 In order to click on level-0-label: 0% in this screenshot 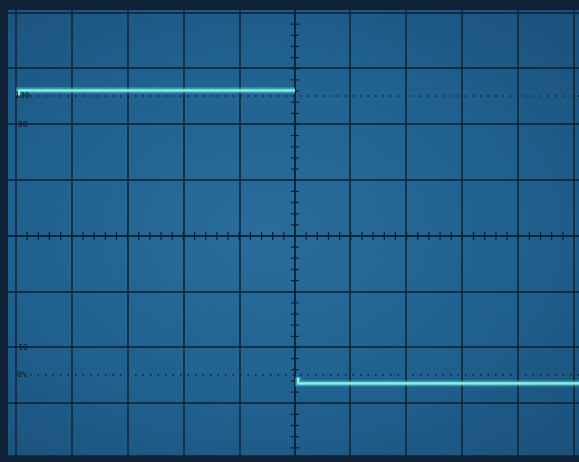, I will do `click(22, 374)`.